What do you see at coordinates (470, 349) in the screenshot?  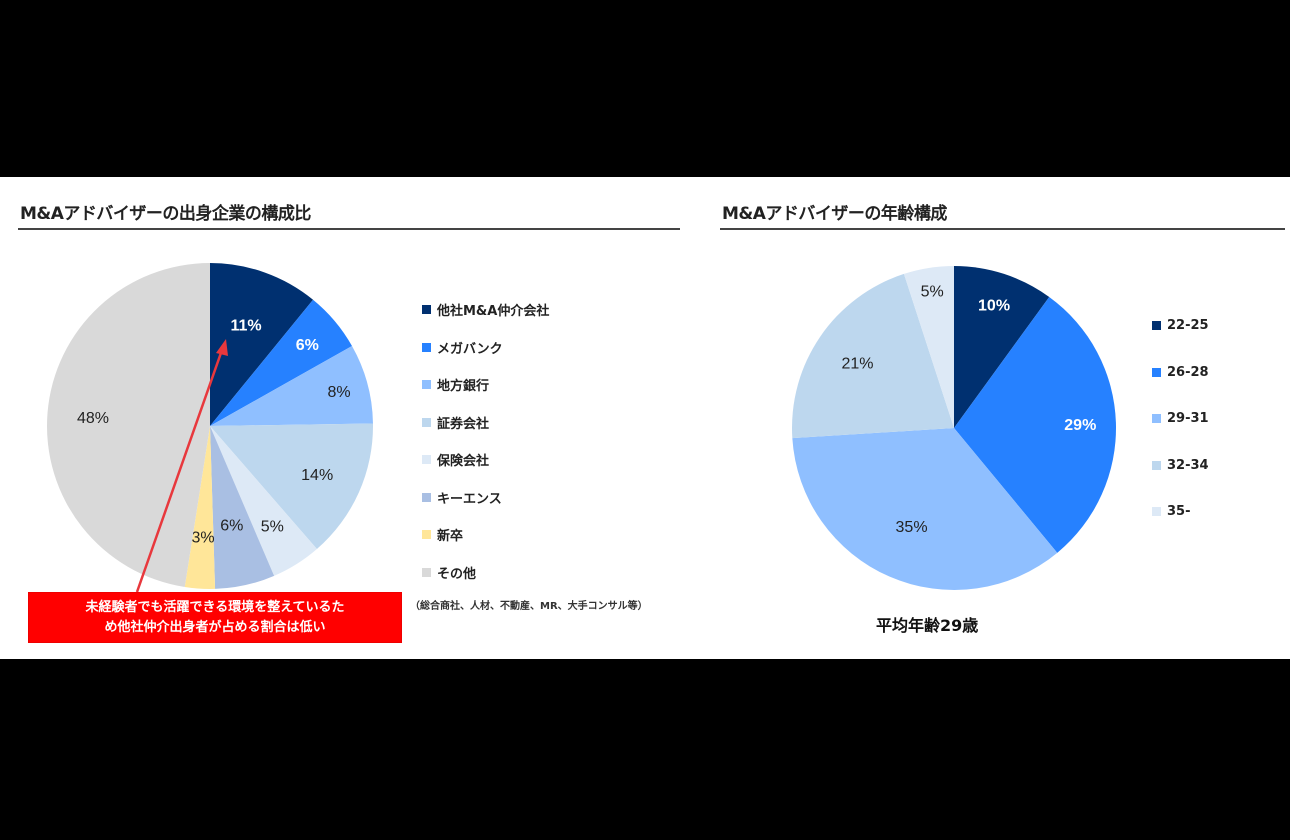 I see `legend-label: メガバンク` at bounding box center [470, 349].